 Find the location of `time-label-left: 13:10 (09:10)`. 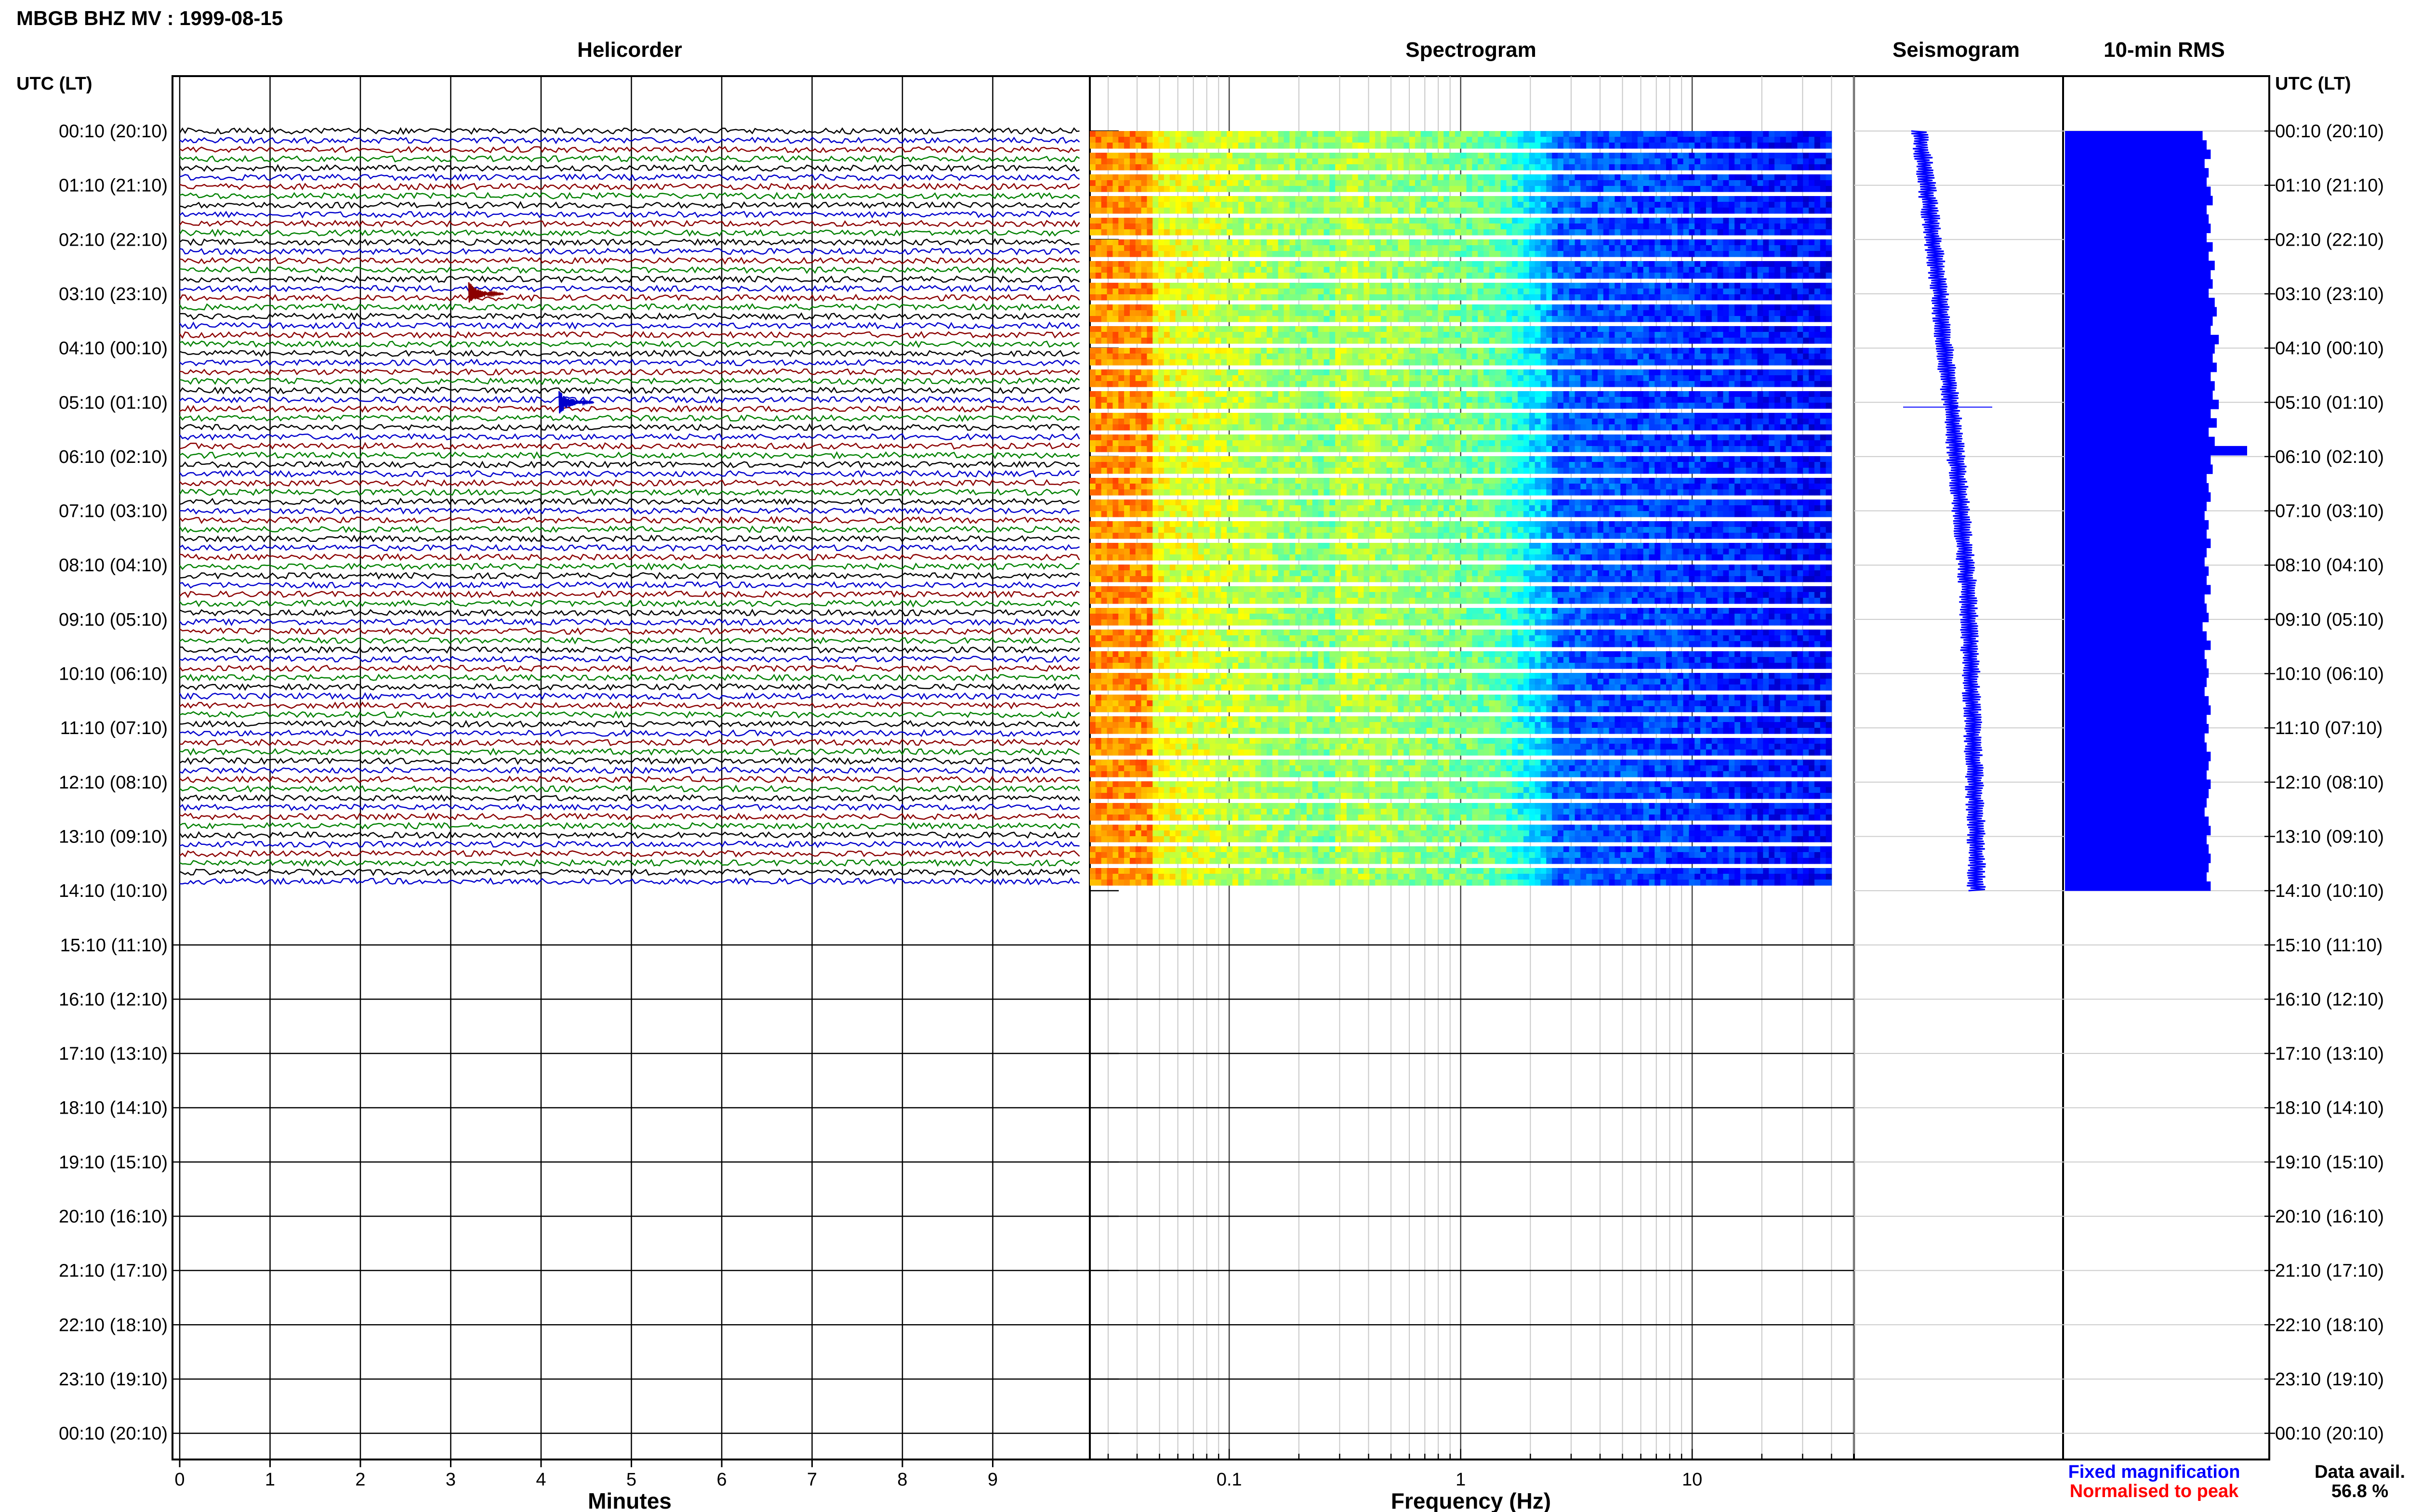

time-label-left: 13:10 (09:10) is located at coordinates (113, 837).